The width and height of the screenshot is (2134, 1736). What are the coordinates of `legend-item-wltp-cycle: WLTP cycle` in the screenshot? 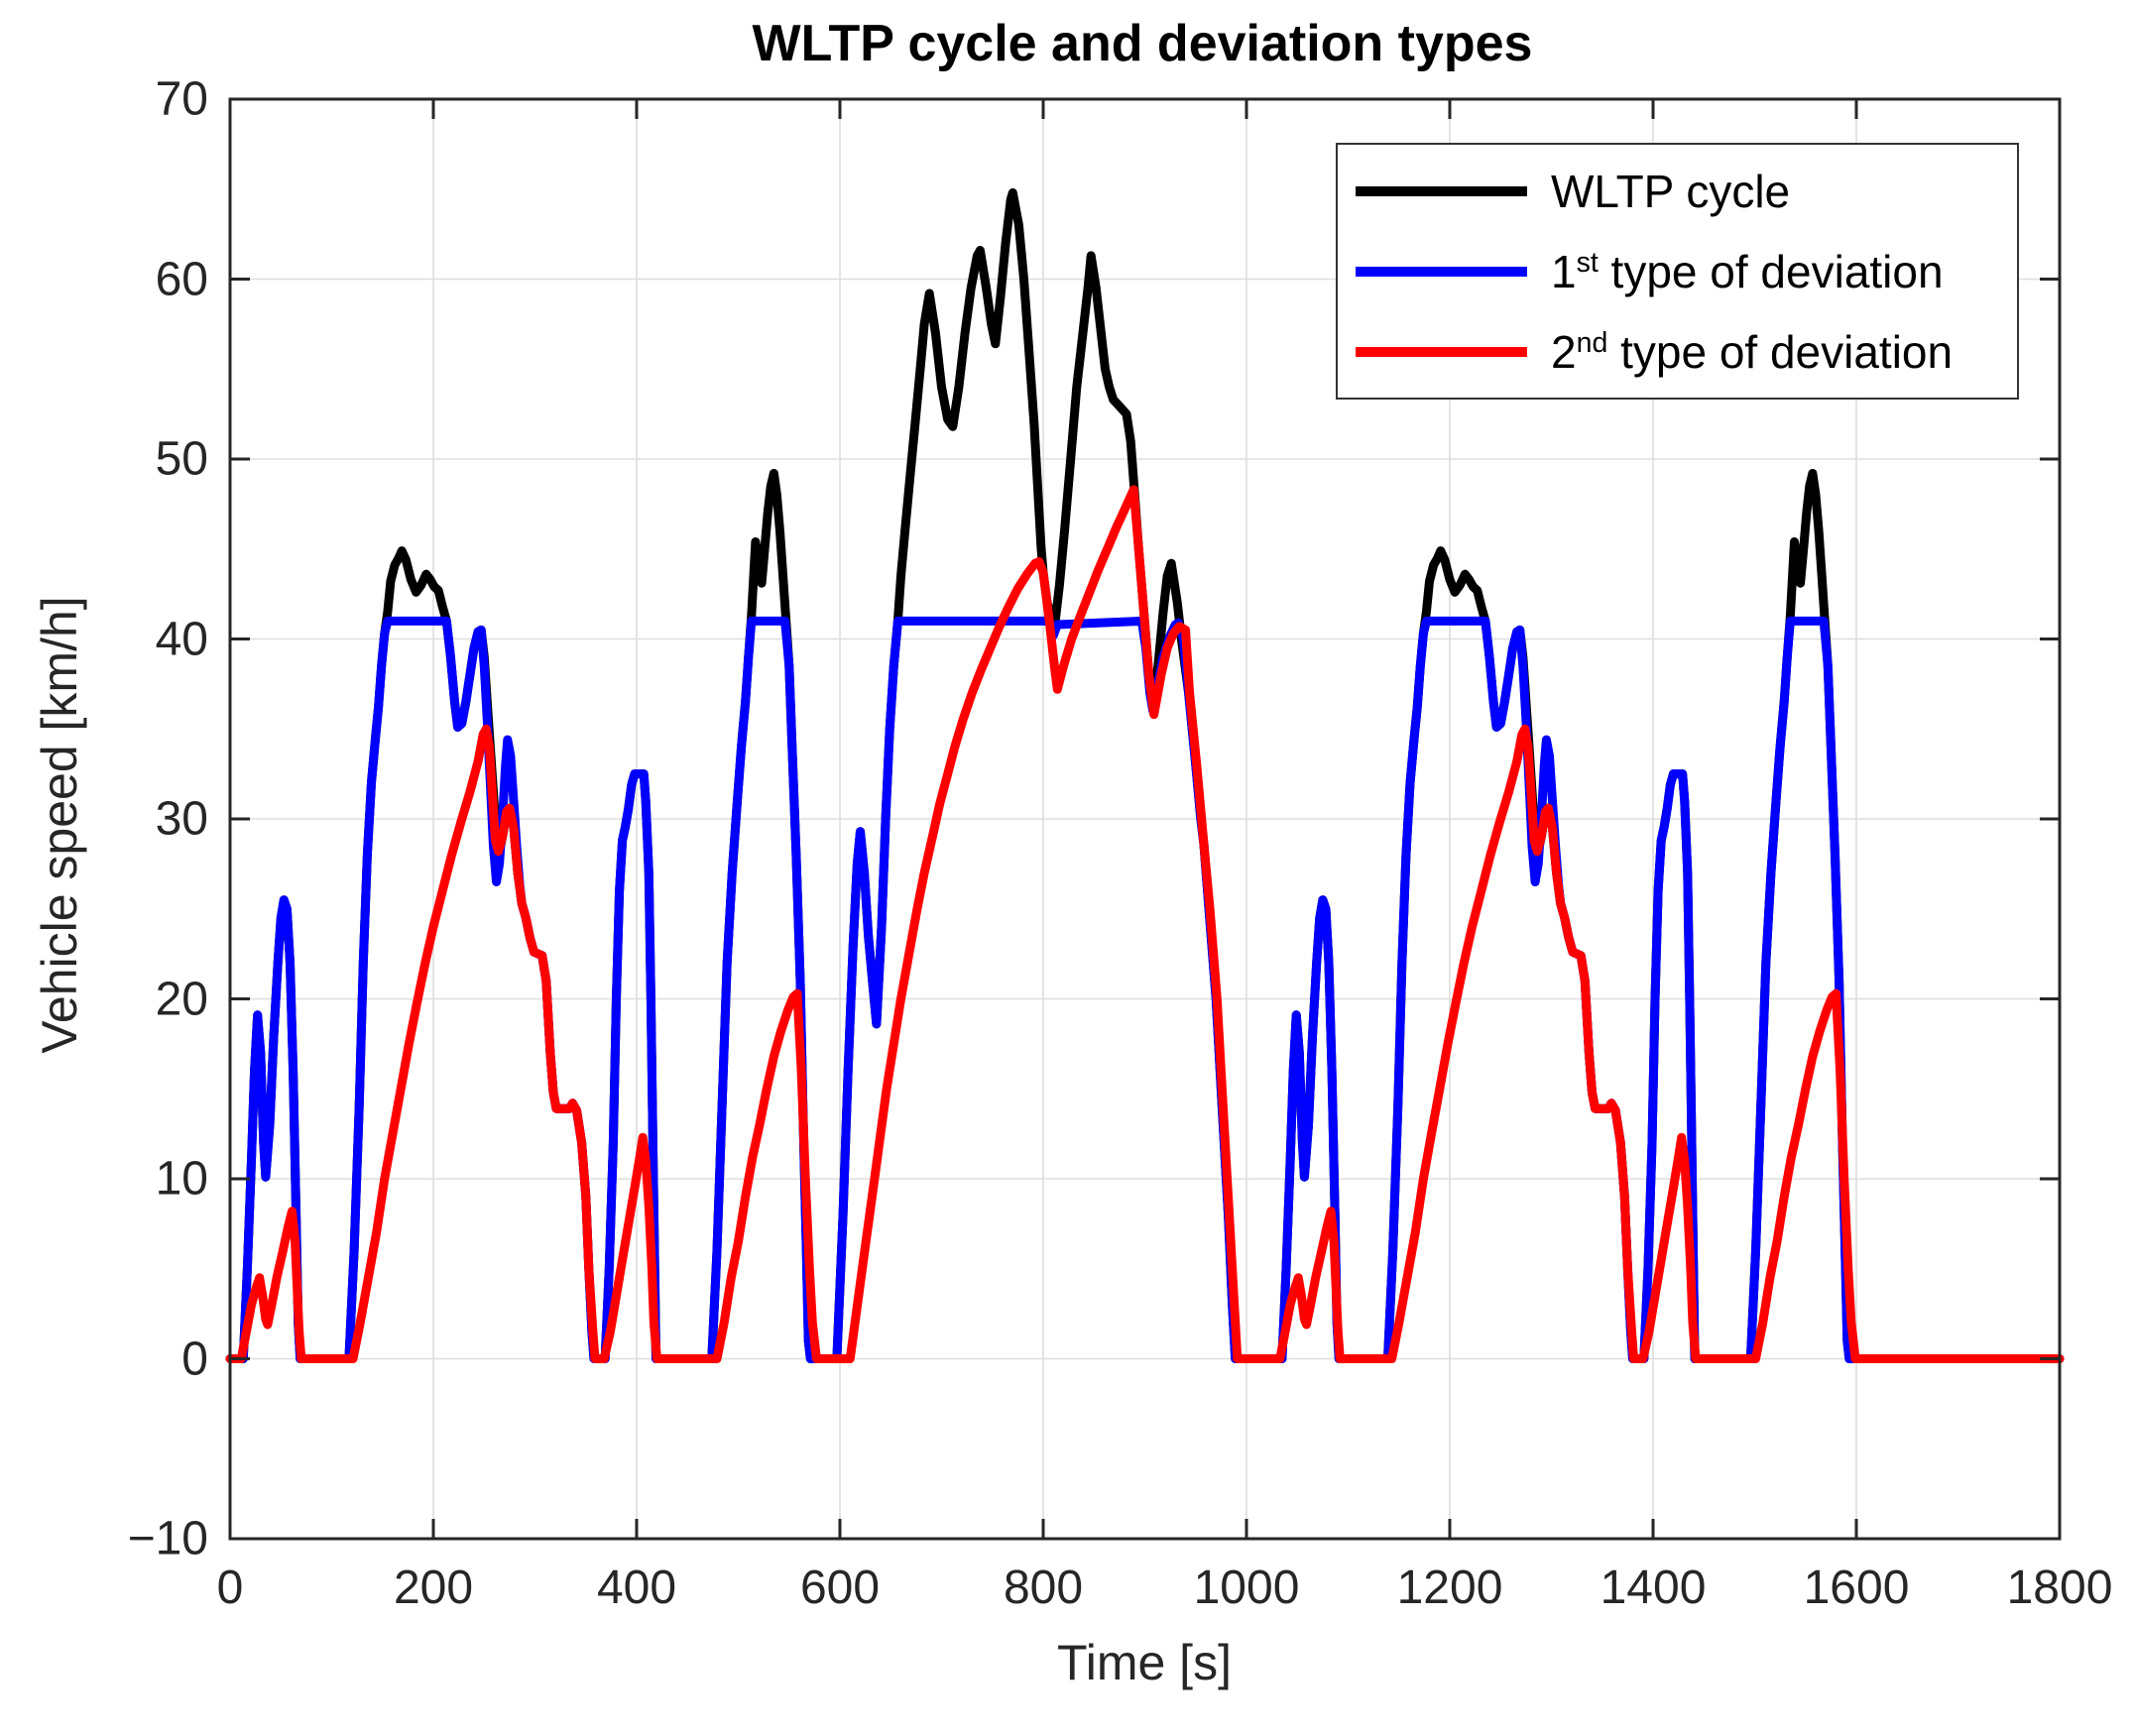 It's located at (1677, 191).